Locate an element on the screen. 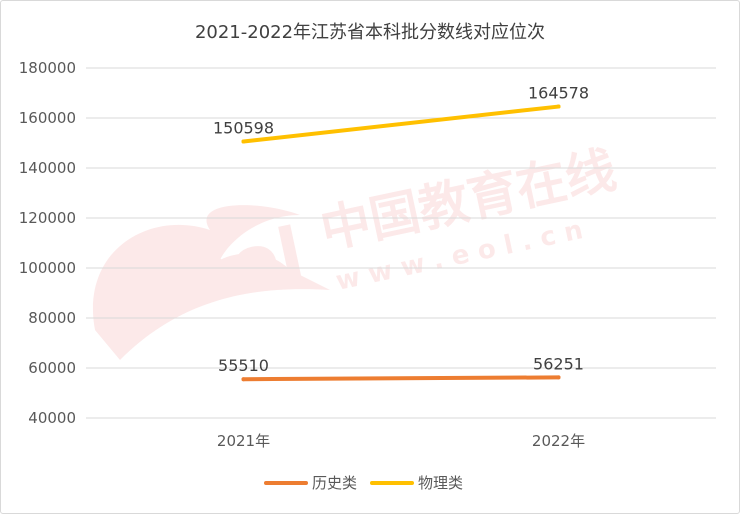 The image size is (740, 514). y-tick-label: 40000 is located at coordinates (52, 418).